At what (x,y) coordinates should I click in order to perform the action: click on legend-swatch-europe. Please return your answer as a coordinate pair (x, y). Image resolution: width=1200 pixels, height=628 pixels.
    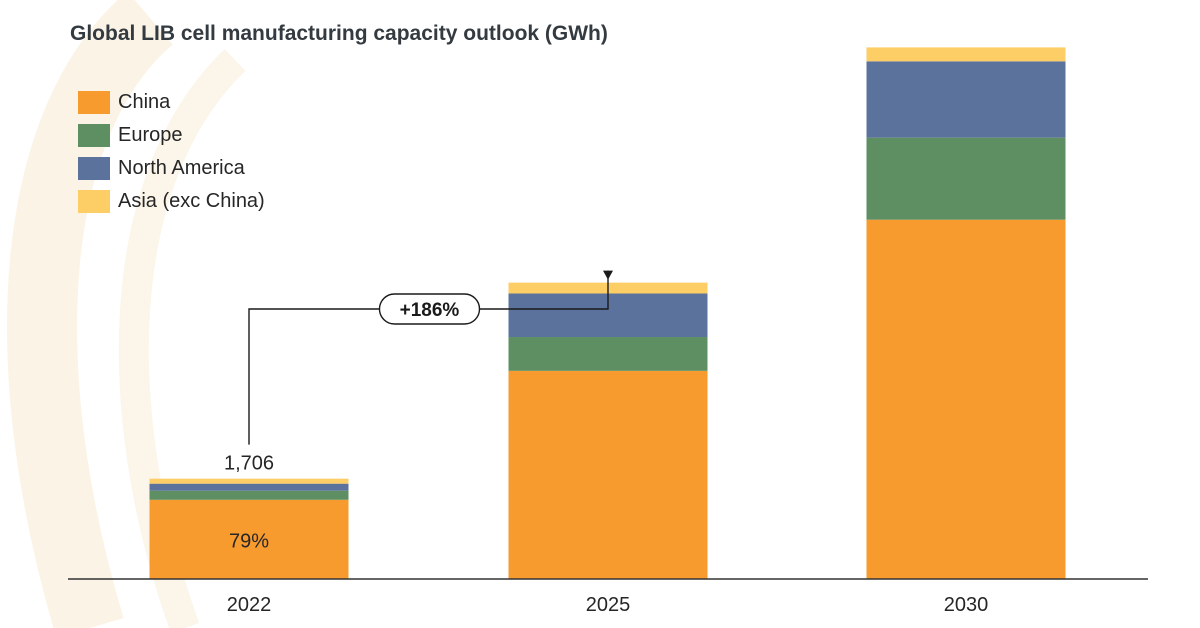
    Looking at the image, I should click on (94, 135).